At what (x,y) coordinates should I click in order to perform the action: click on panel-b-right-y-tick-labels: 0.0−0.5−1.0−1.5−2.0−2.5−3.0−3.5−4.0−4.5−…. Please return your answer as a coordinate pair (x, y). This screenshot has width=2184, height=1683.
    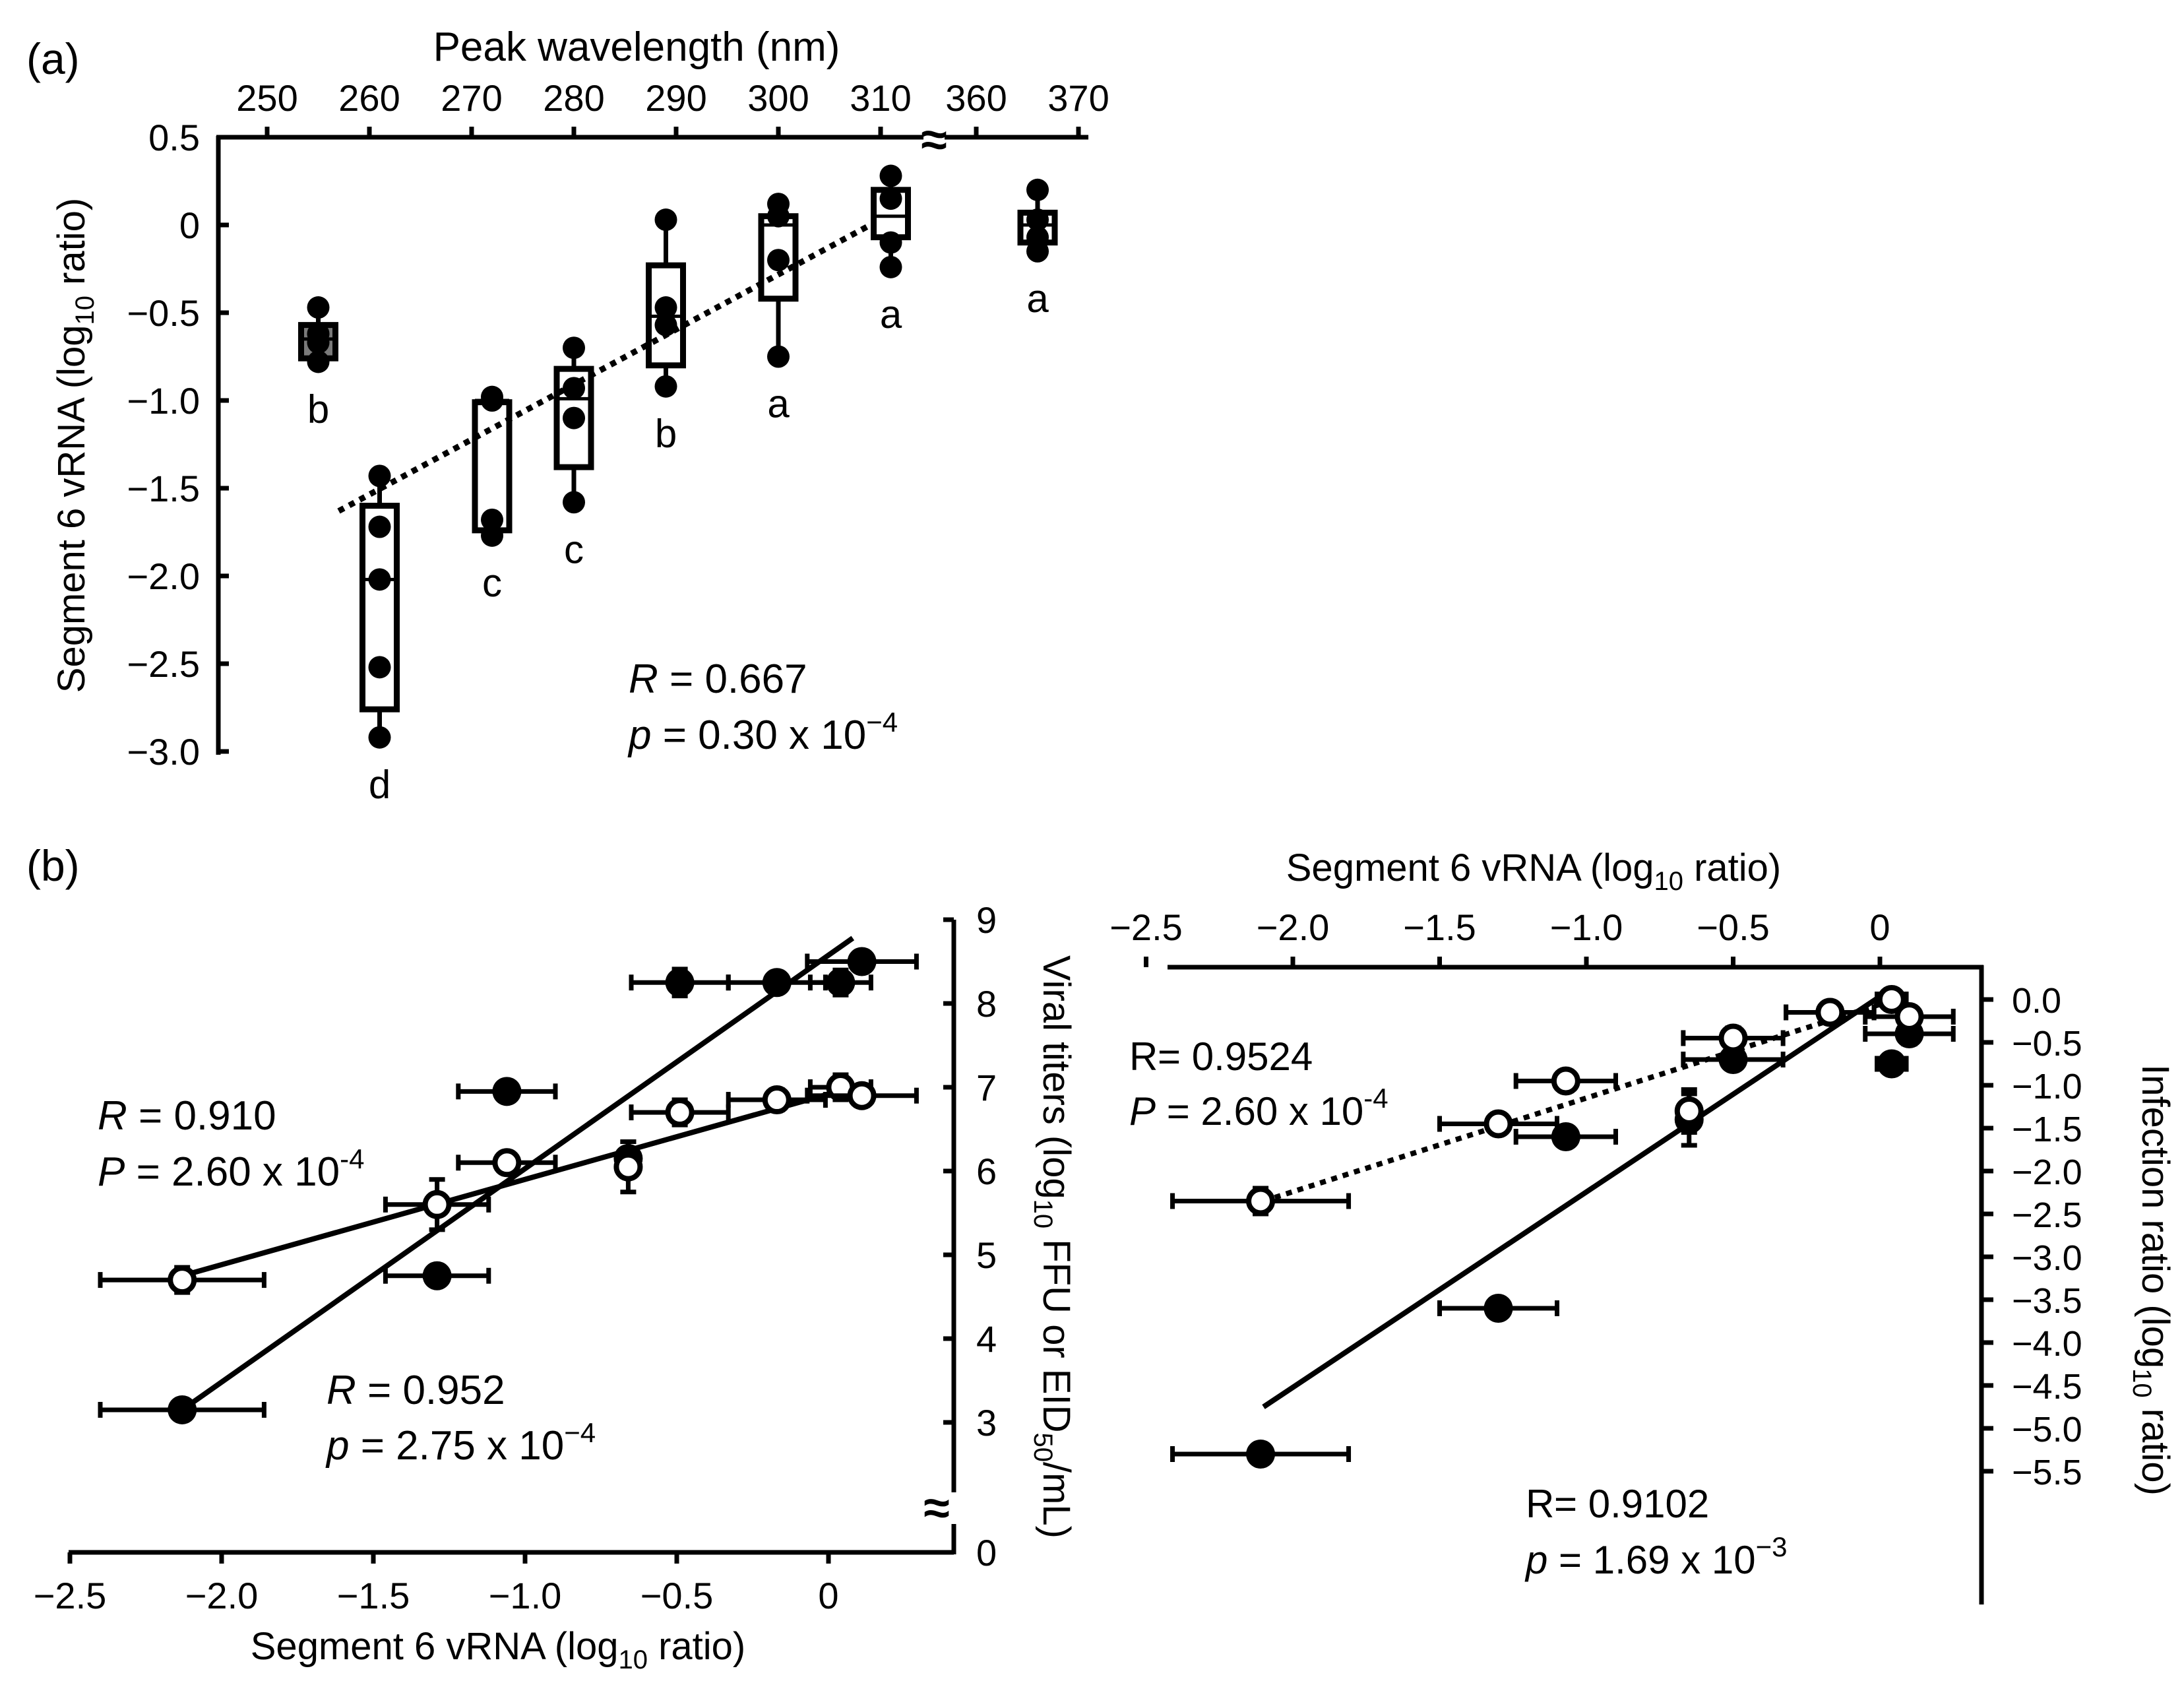
    Looking at the image, I should click on (2047, 1236).